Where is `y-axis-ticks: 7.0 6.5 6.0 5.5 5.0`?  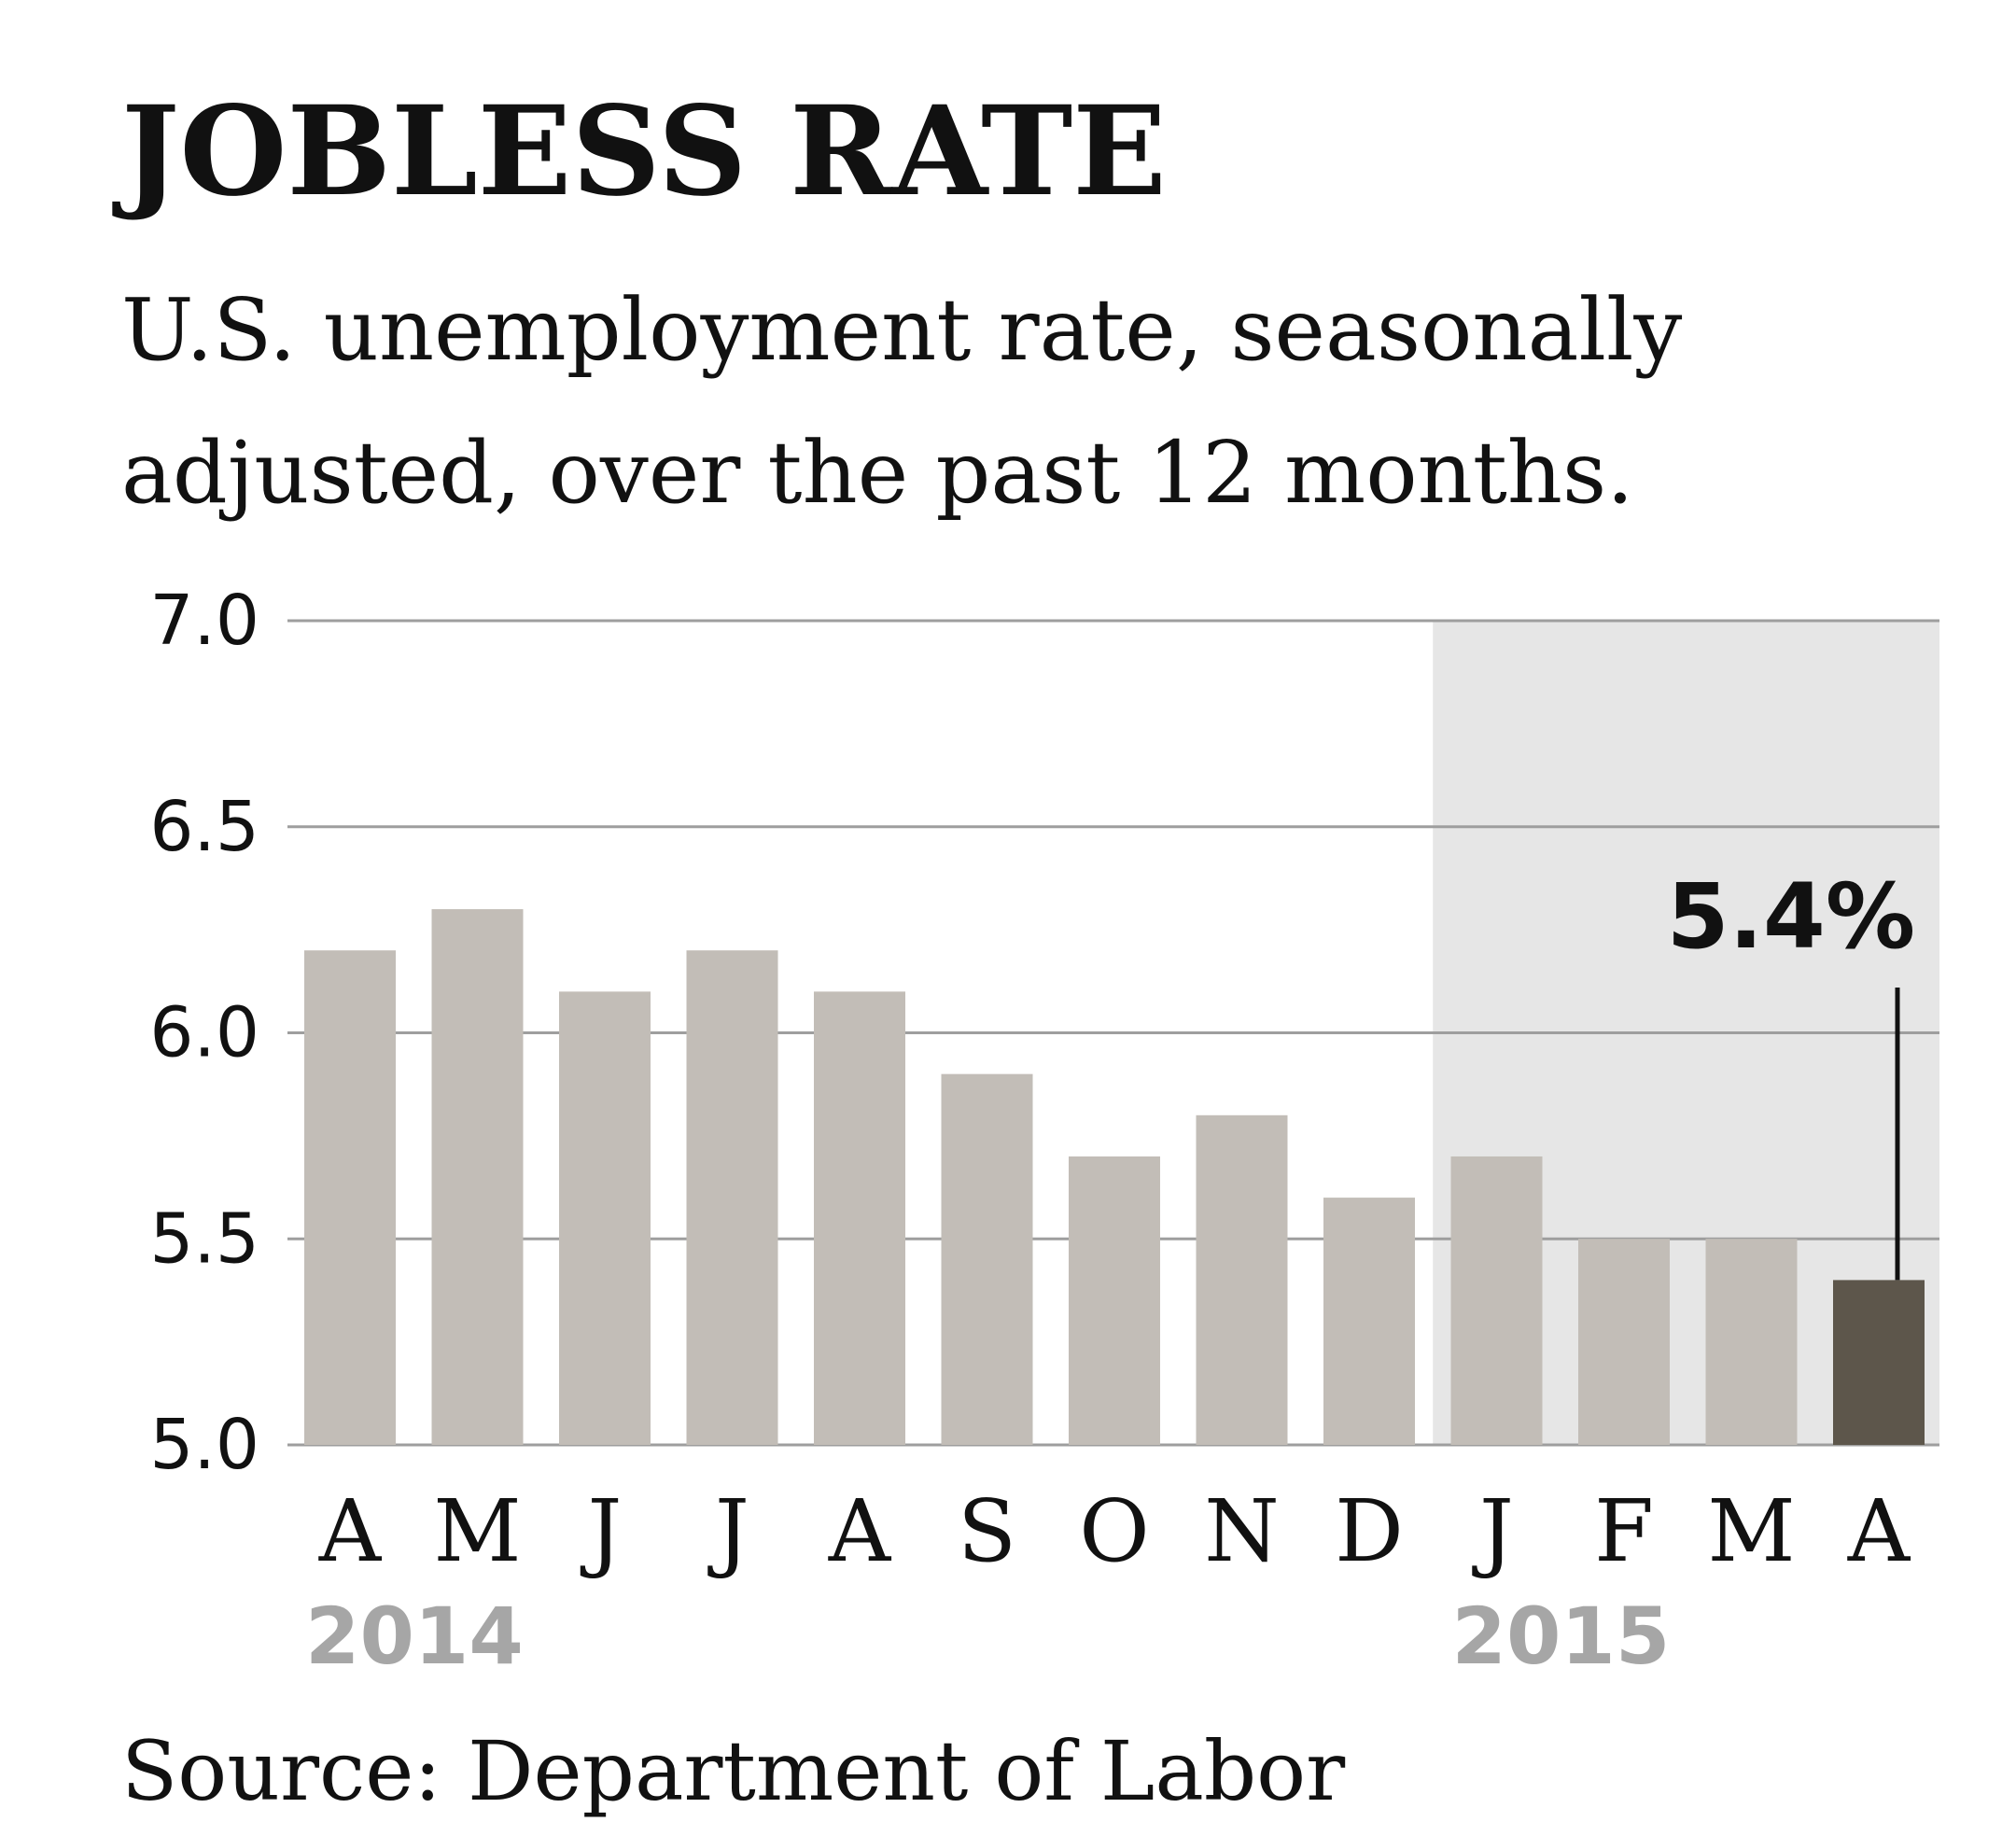 y-axis-ticks: 7.0 6.5 6.0 5.5 5.0 is located at coordinates (204, 1033).